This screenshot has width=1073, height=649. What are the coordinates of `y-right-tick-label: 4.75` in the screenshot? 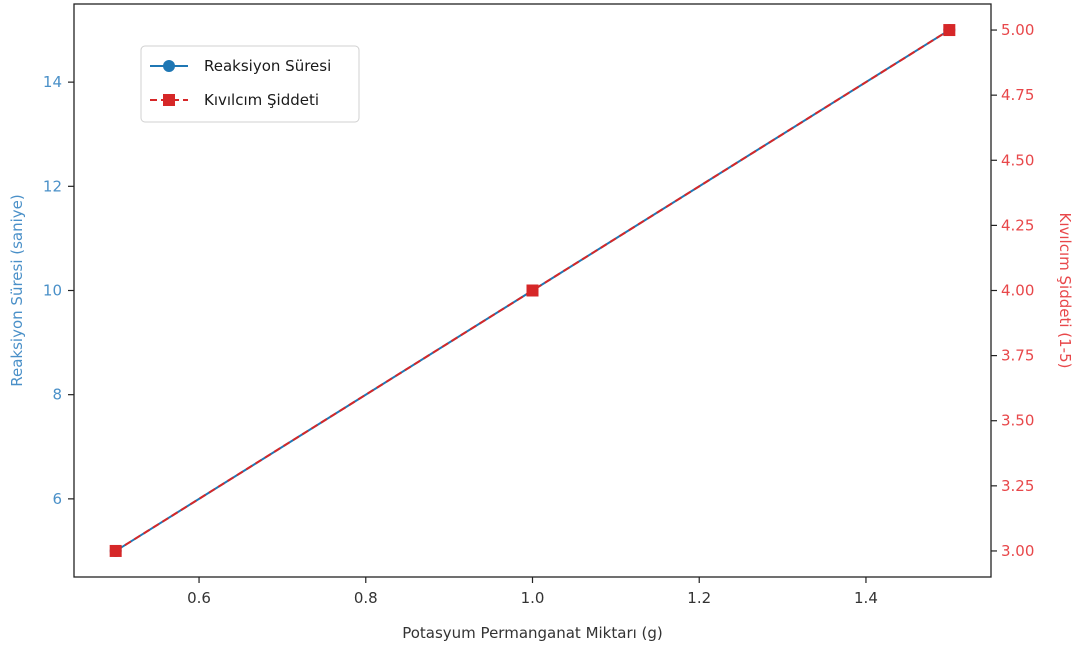 It's located at (1017, 95).